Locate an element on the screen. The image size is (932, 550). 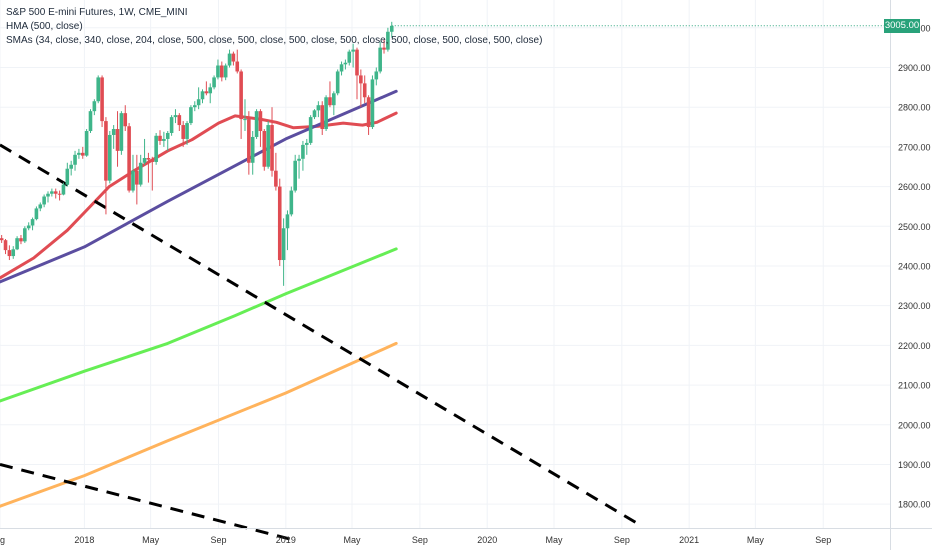
x-tick-label: 2019 is located at coordinates (286, 540).